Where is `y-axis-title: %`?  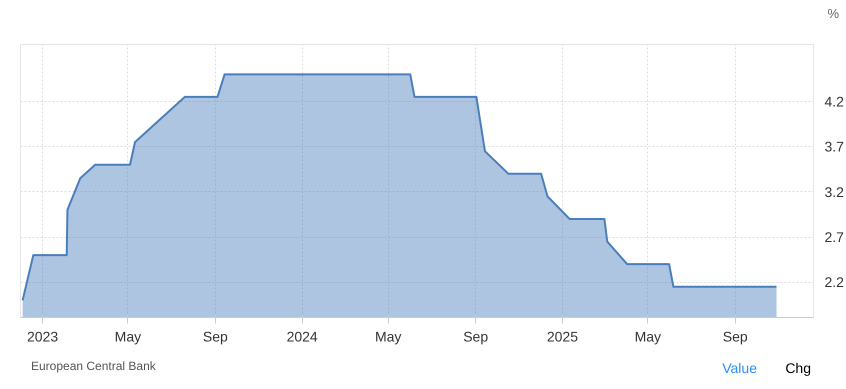 y-axis-title: % is located at coordinates (833, 13).